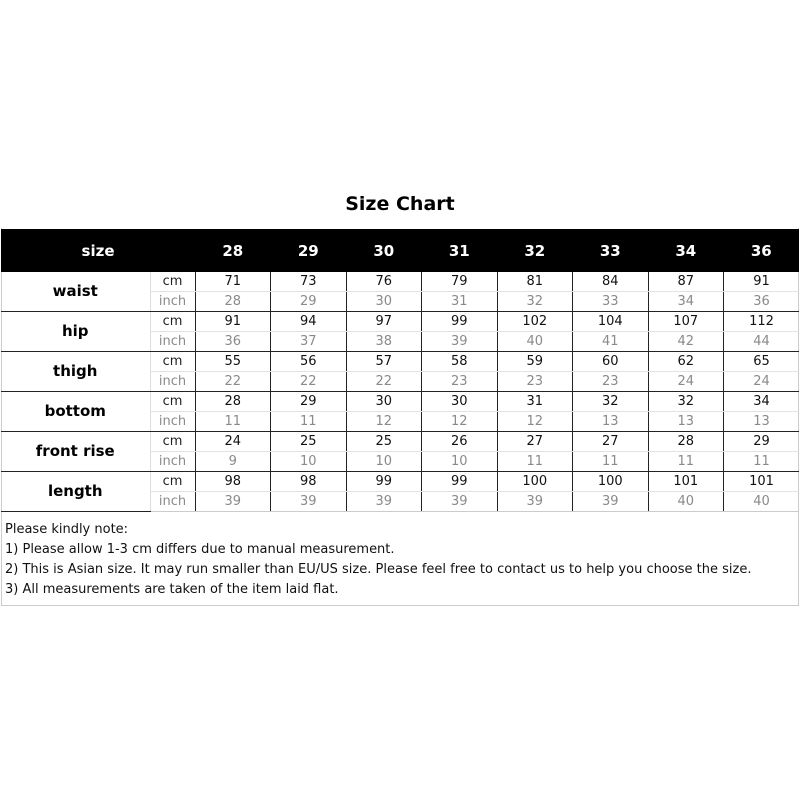 The height and width of the screenshot is (800, 800). Describe the element at coordinates (761, 321) in the screenshot. I see `cell-cm: 112` at that location.